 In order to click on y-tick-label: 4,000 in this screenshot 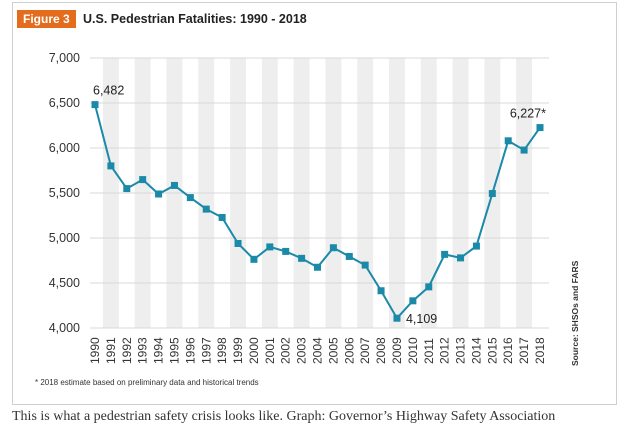, I will do `click(64, 328)`.